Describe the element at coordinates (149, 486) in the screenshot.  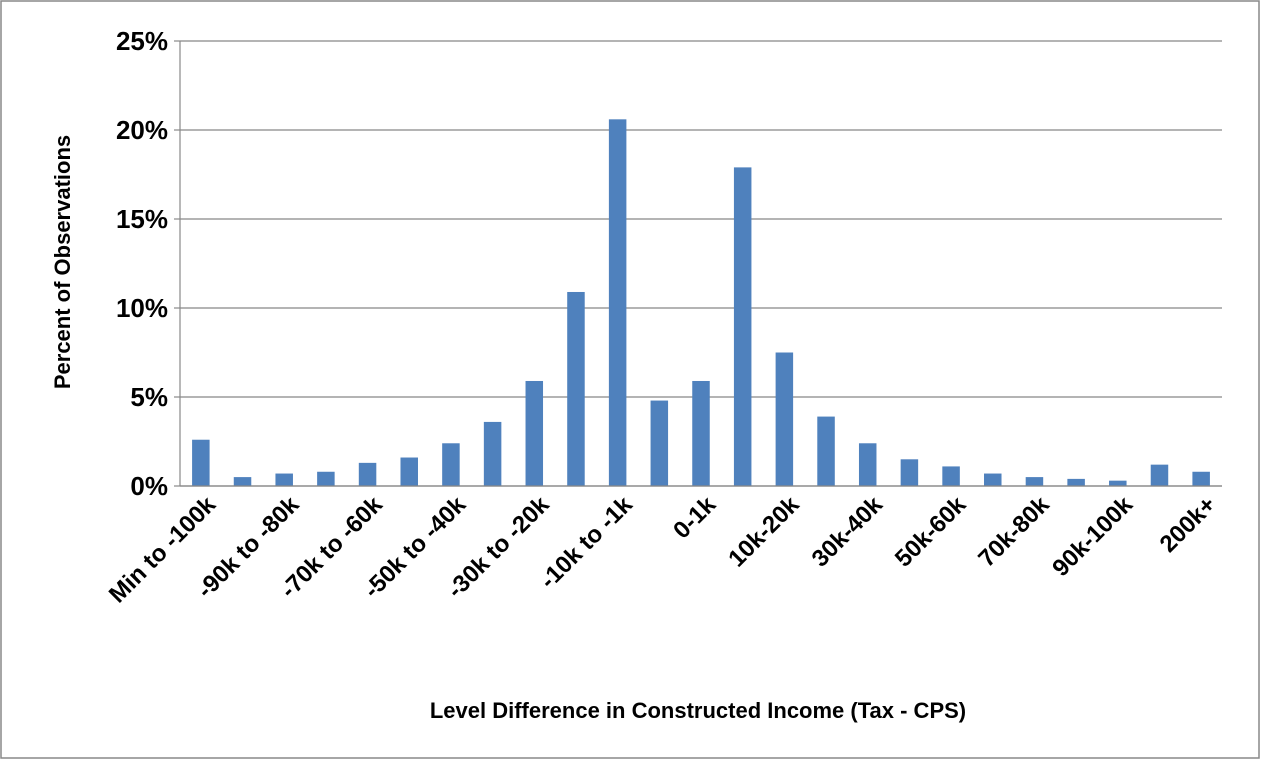
I see `y-tick-label: 0%` at that location.